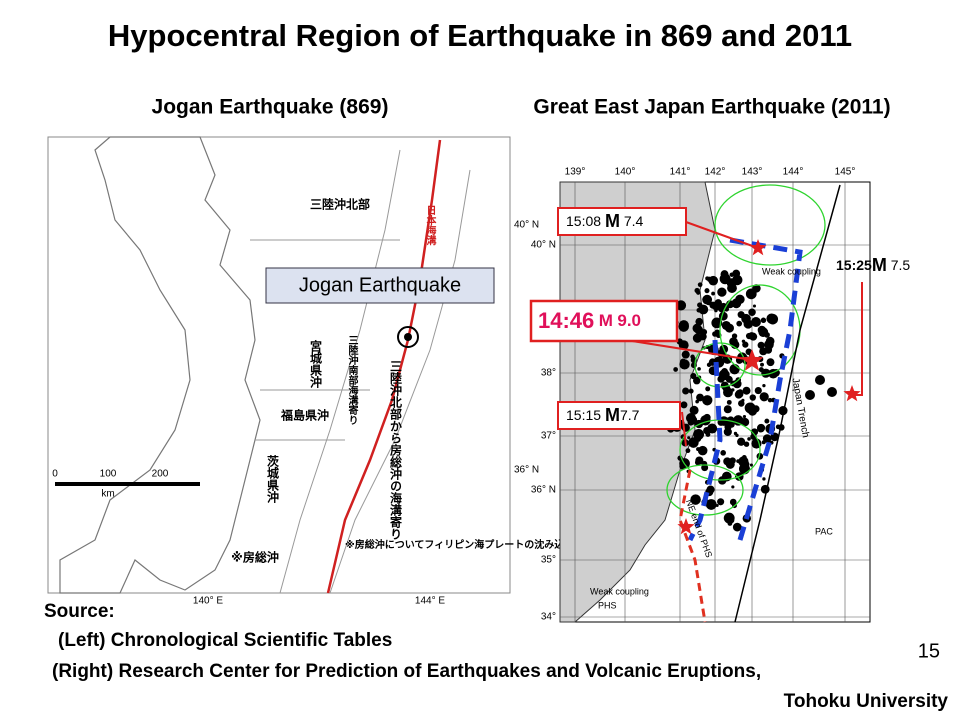 The image size is (960, 720). Describe the element at coordinates (854, 265) in the screenshot. I see `time: 15:25` at that location.